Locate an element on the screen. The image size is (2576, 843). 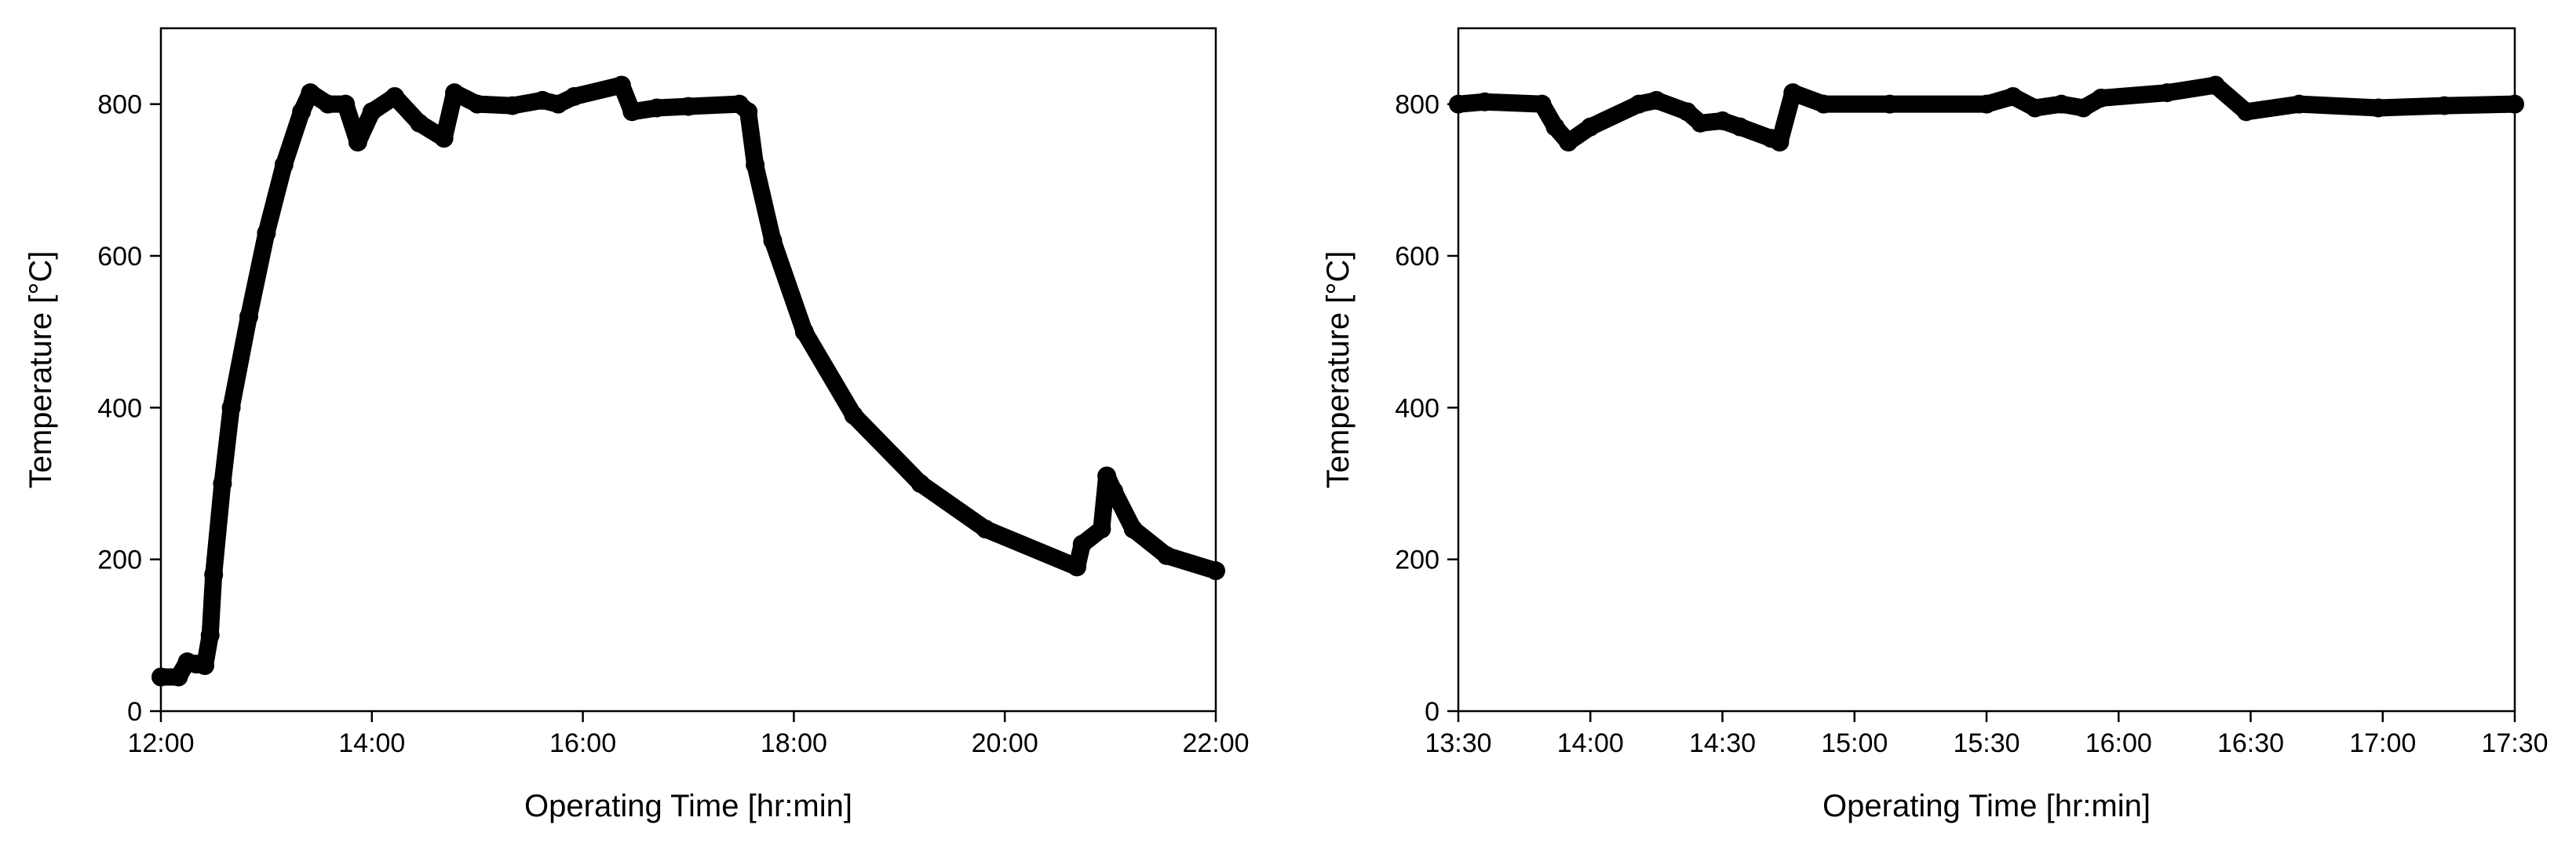
x-tick-label: 14:30 is located at coordinates (1722, 743).